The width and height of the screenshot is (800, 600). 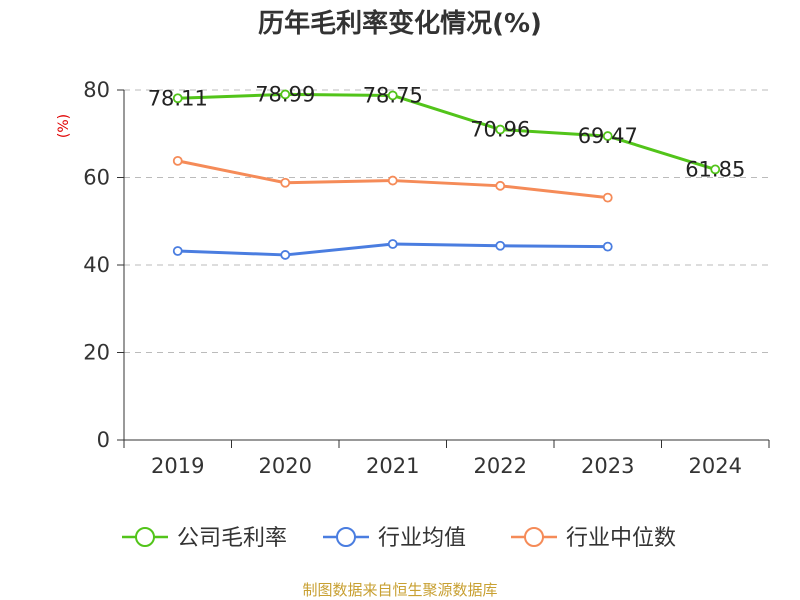 What do you see at coordinates (621, 538) in the screenshot?
I see `legend-label: 行业中位数` at bounding box center [621, 538].